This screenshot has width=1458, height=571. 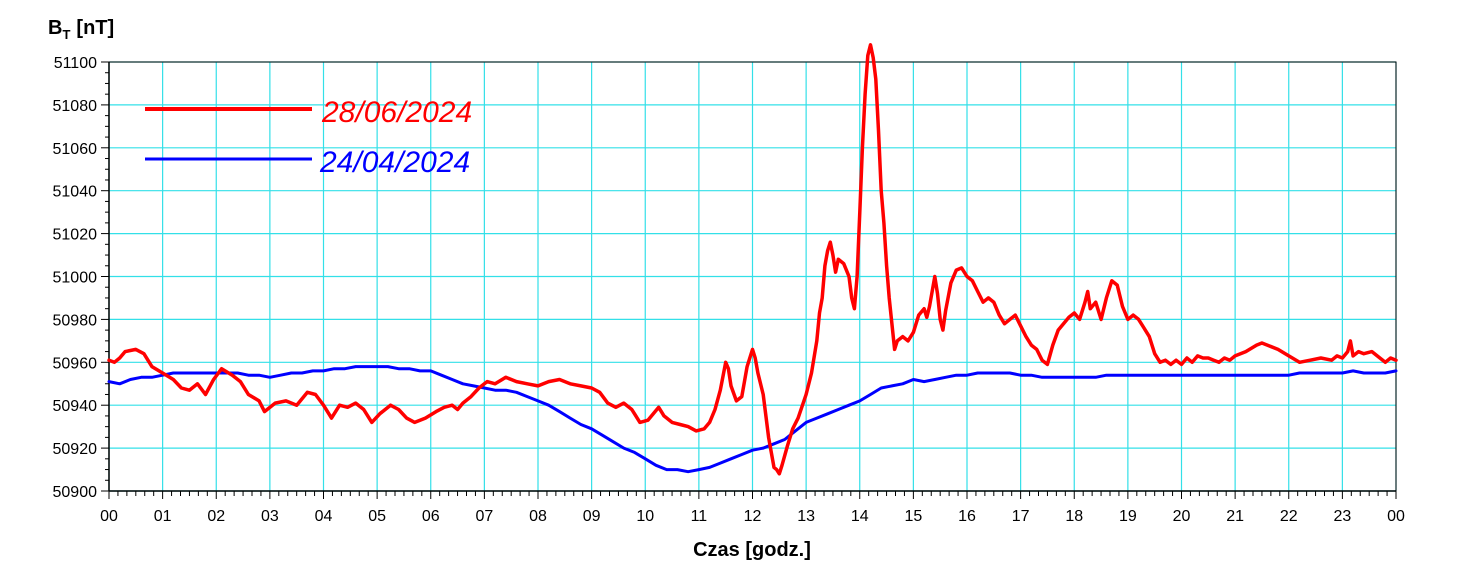 What do you see at coordinates (95, 28) in the screenshot?
I see `y-axis-unit: [nT]` at bounding box center [95, 28].